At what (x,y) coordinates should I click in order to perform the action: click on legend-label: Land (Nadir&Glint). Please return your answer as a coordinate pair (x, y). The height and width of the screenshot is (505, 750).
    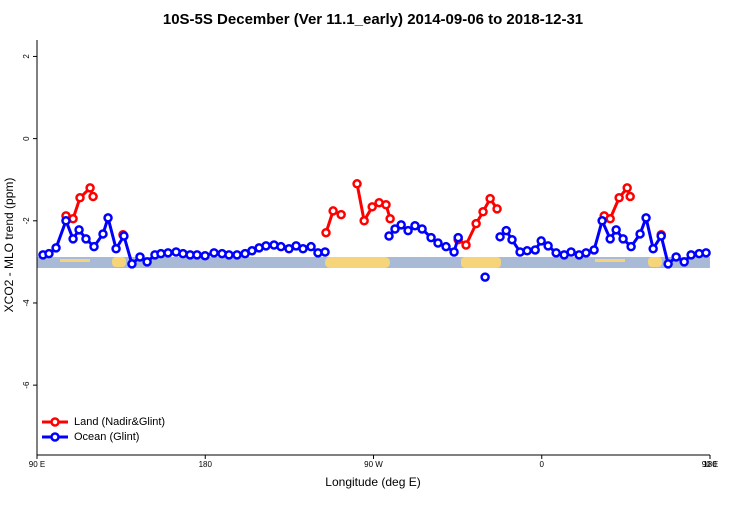
    Looking at the image, I should click on (119, 422).